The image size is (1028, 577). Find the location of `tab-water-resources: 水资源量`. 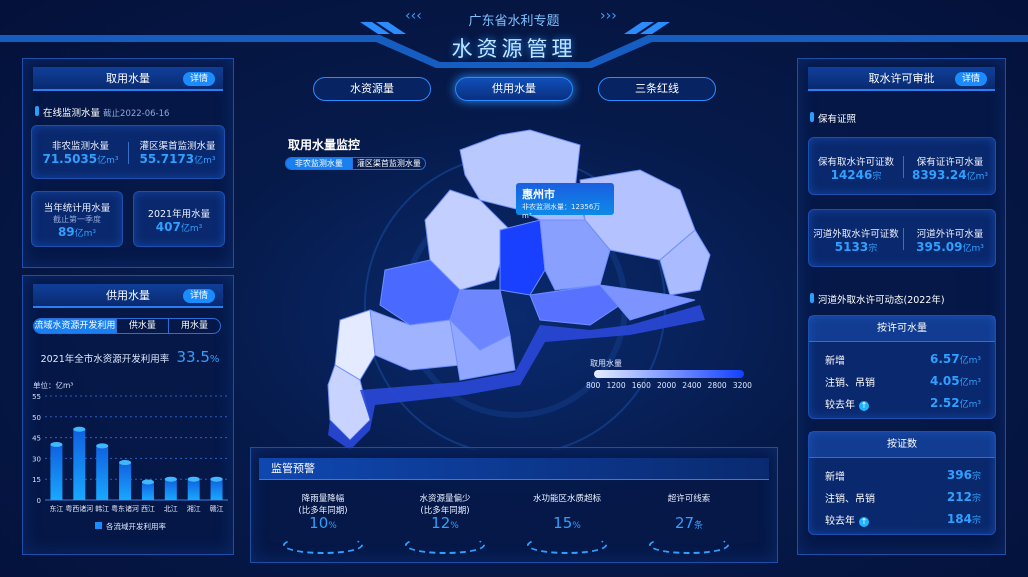

tab-water-resources: 水资源量 is located at coordinates (372, 89).